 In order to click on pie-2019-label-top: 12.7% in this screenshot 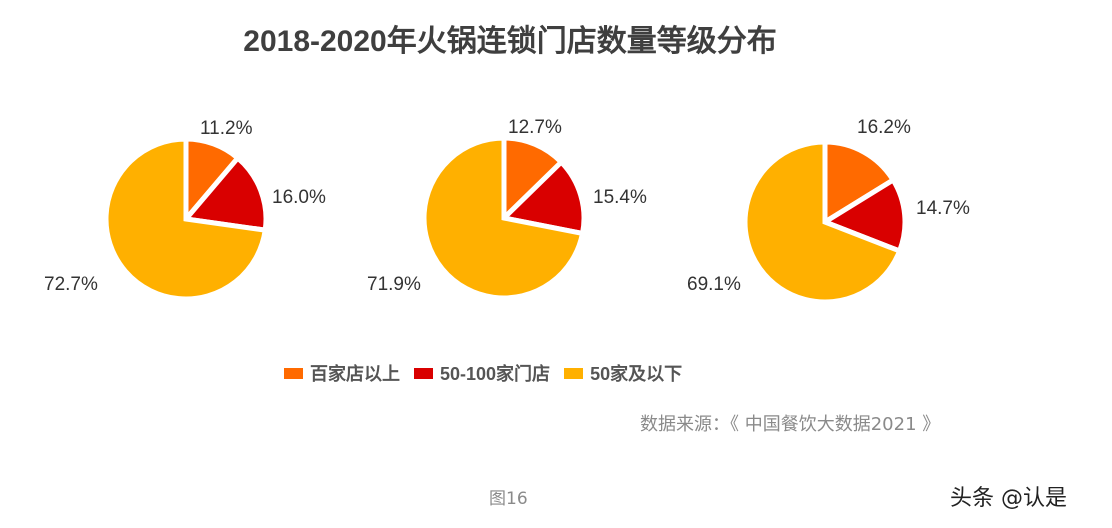, I will do `click(535, 127)`.